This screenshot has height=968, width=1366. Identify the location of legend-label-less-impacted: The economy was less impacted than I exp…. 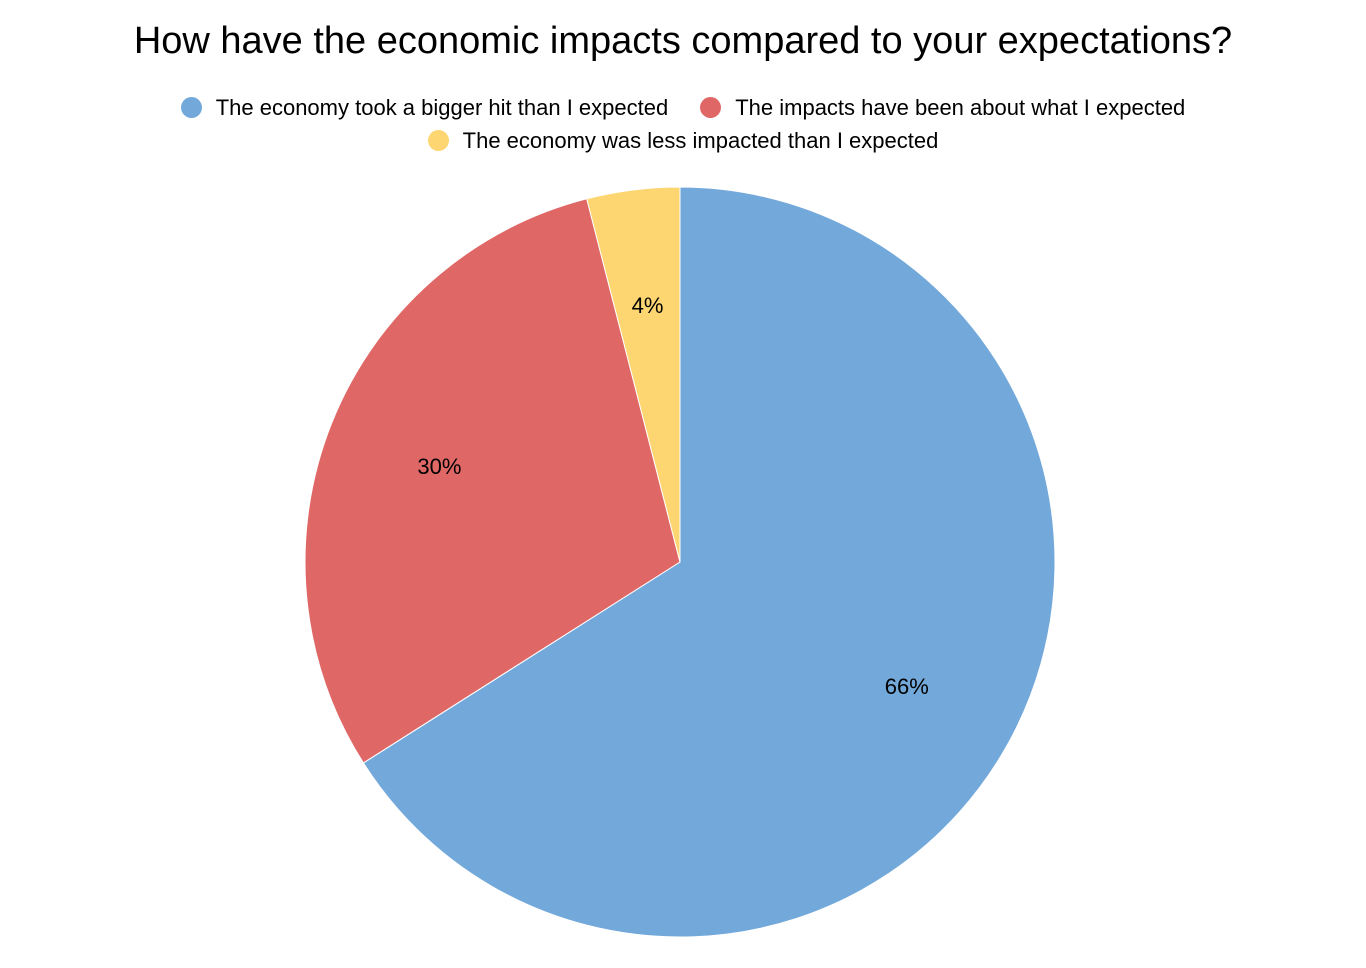
(700, 140).